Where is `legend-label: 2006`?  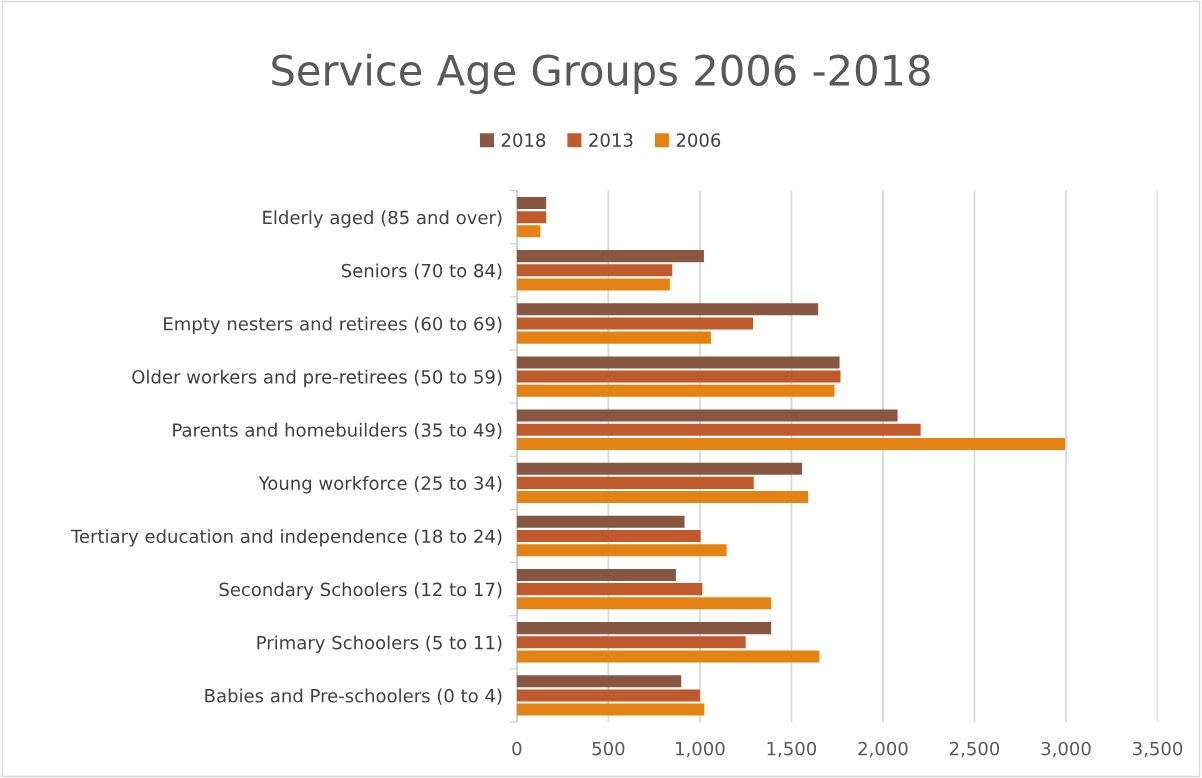 legend-label: 2006 is located at coordinates (698, 140).